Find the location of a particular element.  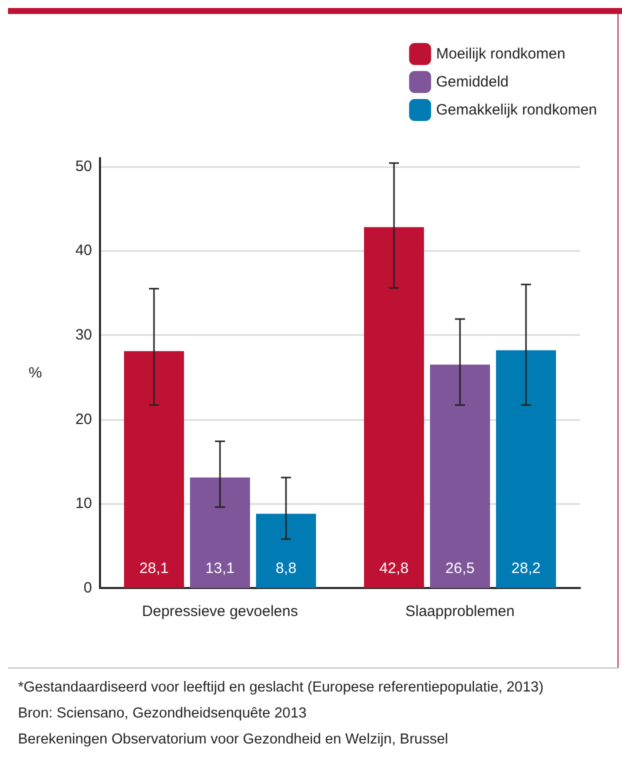

x-tick-label: Slaapproblemen is located at coordinates (460, 611).